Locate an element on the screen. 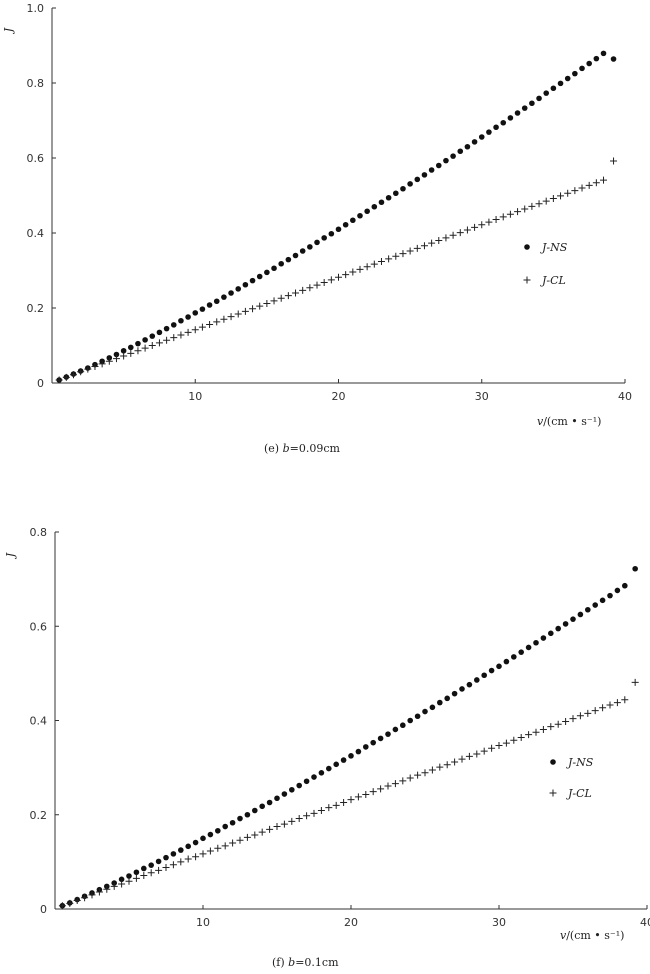  y-tick-label: 0.8 is located at coordinates (39, 532).